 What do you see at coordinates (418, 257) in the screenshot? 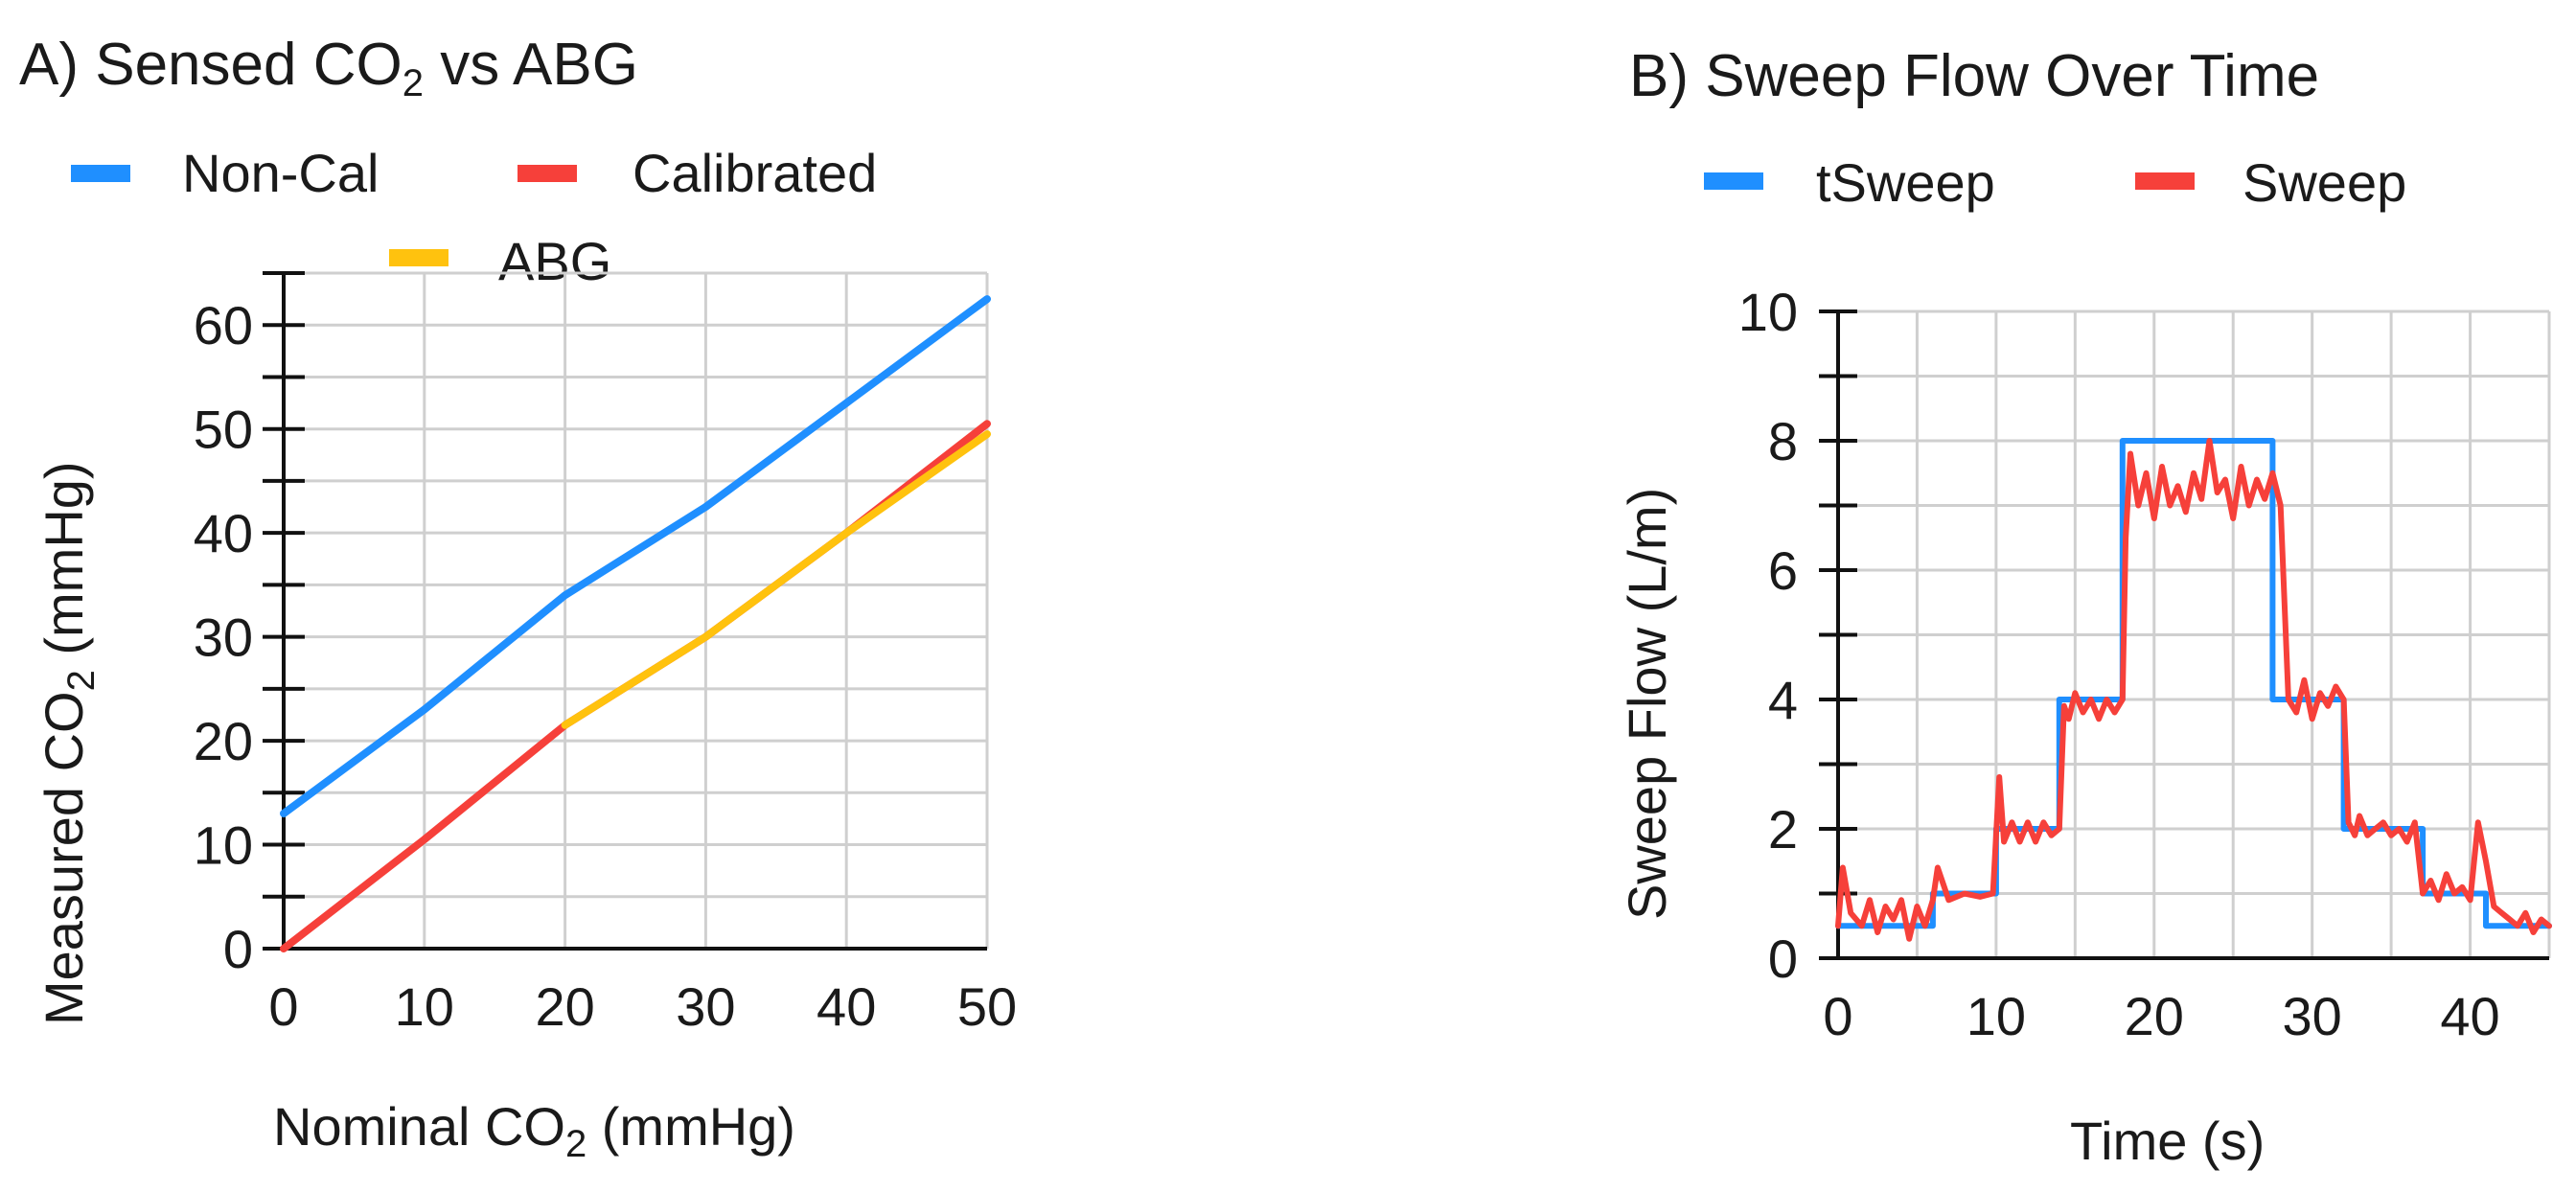
I see `legend-swatch-abg` at bounding box center [418, 257].